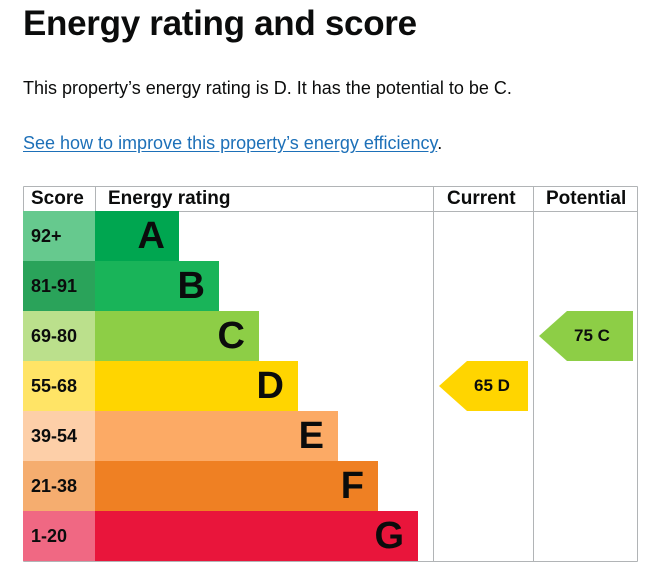  I want to click on header-current: Current, so click(481, 198).